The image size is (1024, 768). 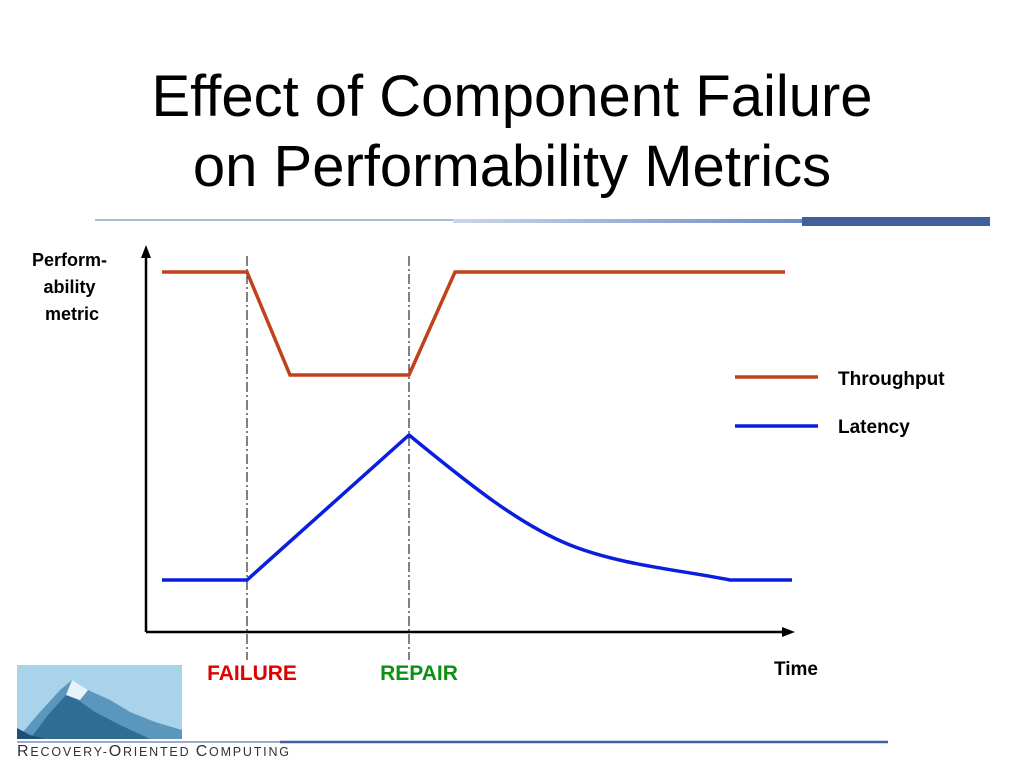 I want to click on logo-foreground, so click(x=31, y=733).